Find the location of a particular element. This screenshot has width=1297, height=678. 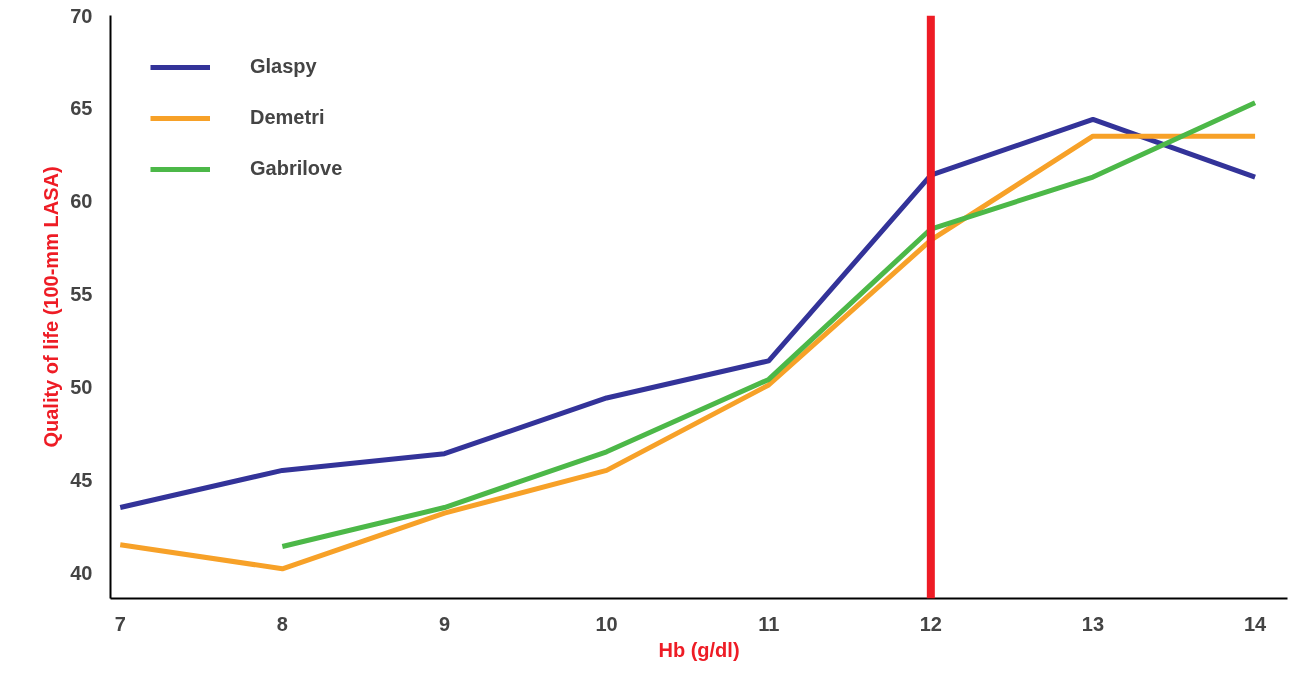

y-tick-label: 55 is located at coordinates (81, 294).